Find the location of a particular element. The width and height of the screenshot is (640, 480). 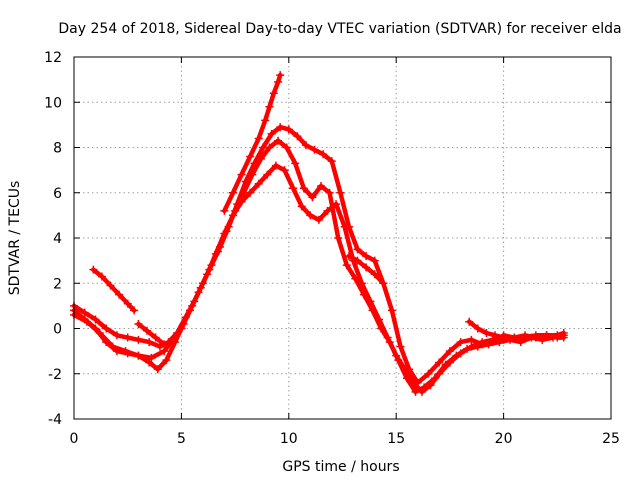

y-tick-label: 2 is located at coordinates (57, 284).